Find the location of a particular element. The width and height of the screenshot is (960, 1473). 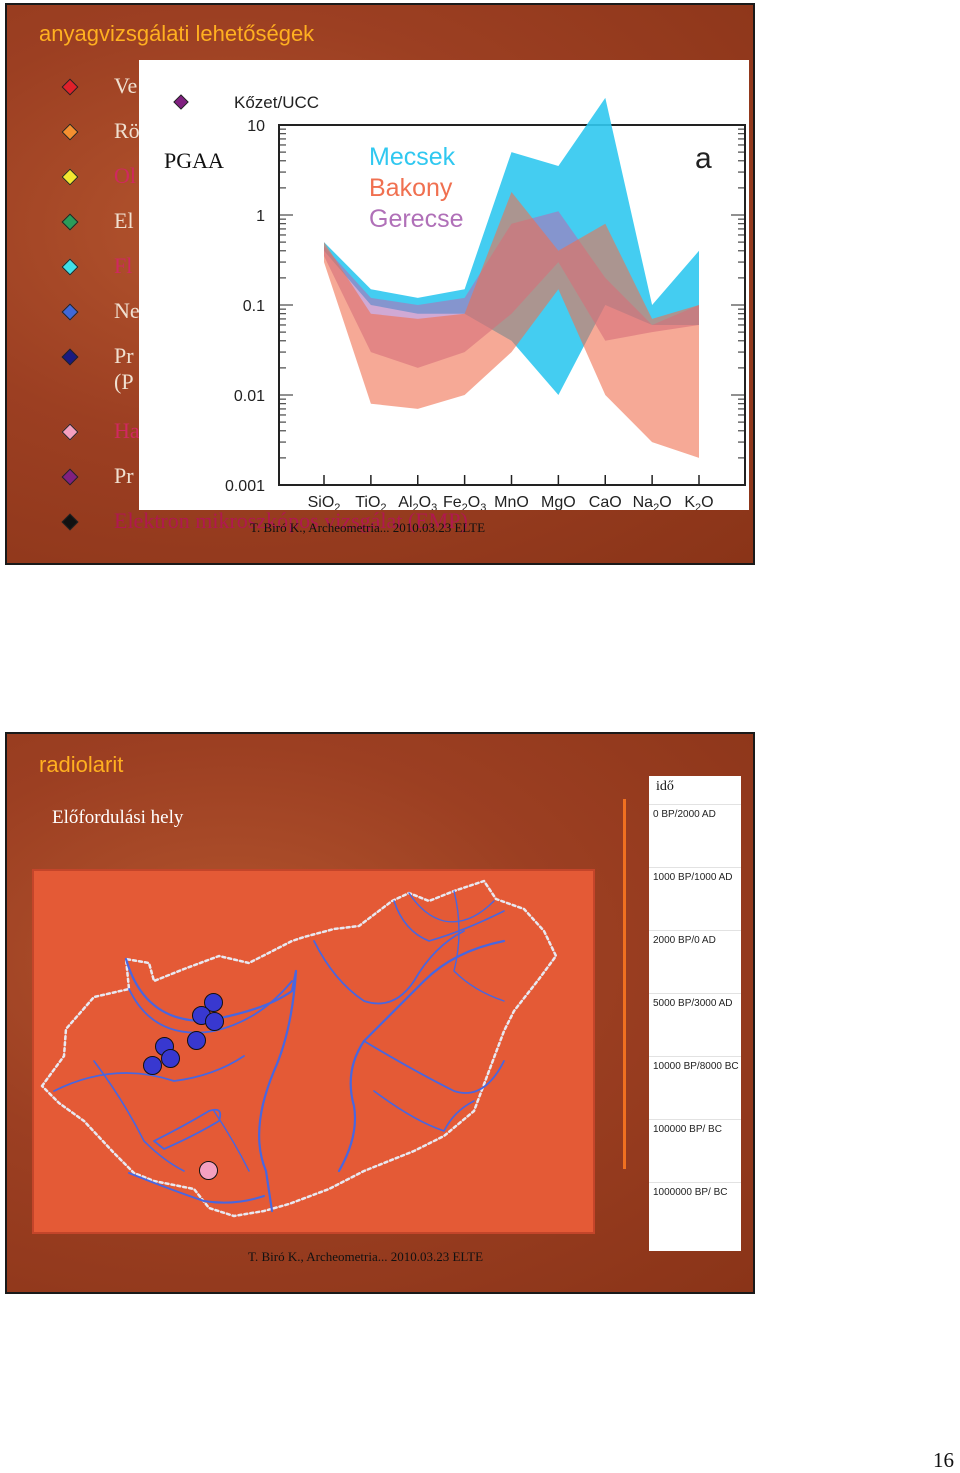

bullet-text: Ve is located at coordinates (126, 85).